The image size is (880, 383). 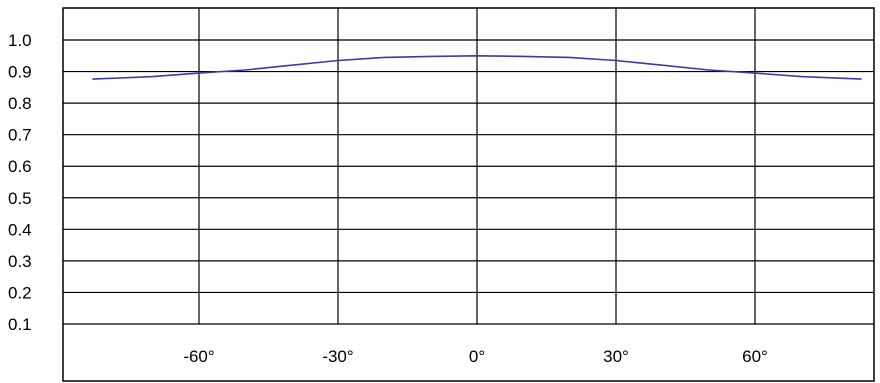 What do you see at coordinates (20, 72) in the screenshot?
I see `y-tick-label: 0.9` at bounding box center [20, 72].